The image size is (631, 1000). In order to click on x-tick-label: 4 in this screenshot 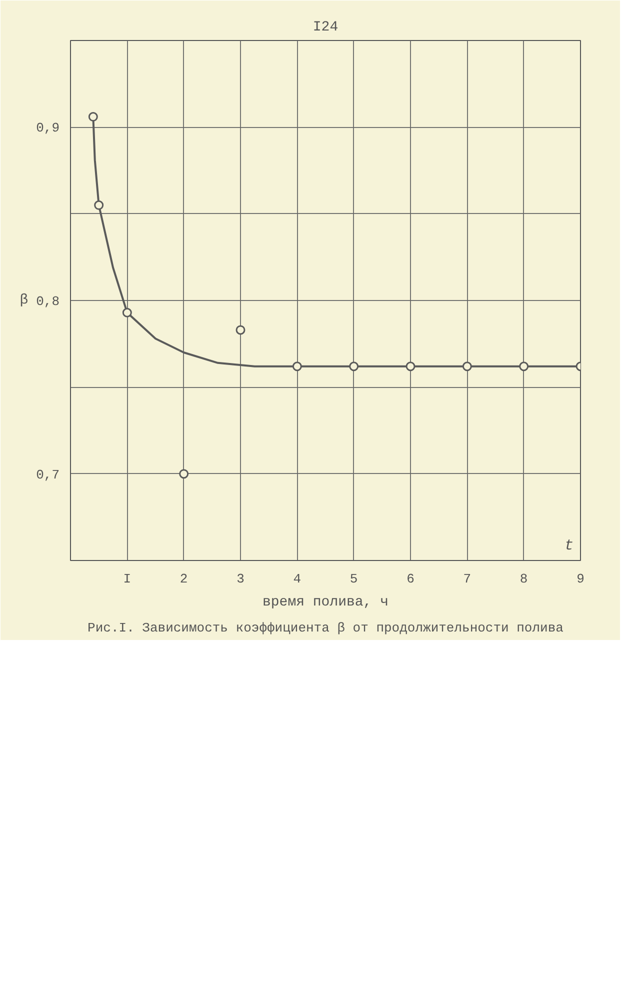, I will do `click(297, 579)`.